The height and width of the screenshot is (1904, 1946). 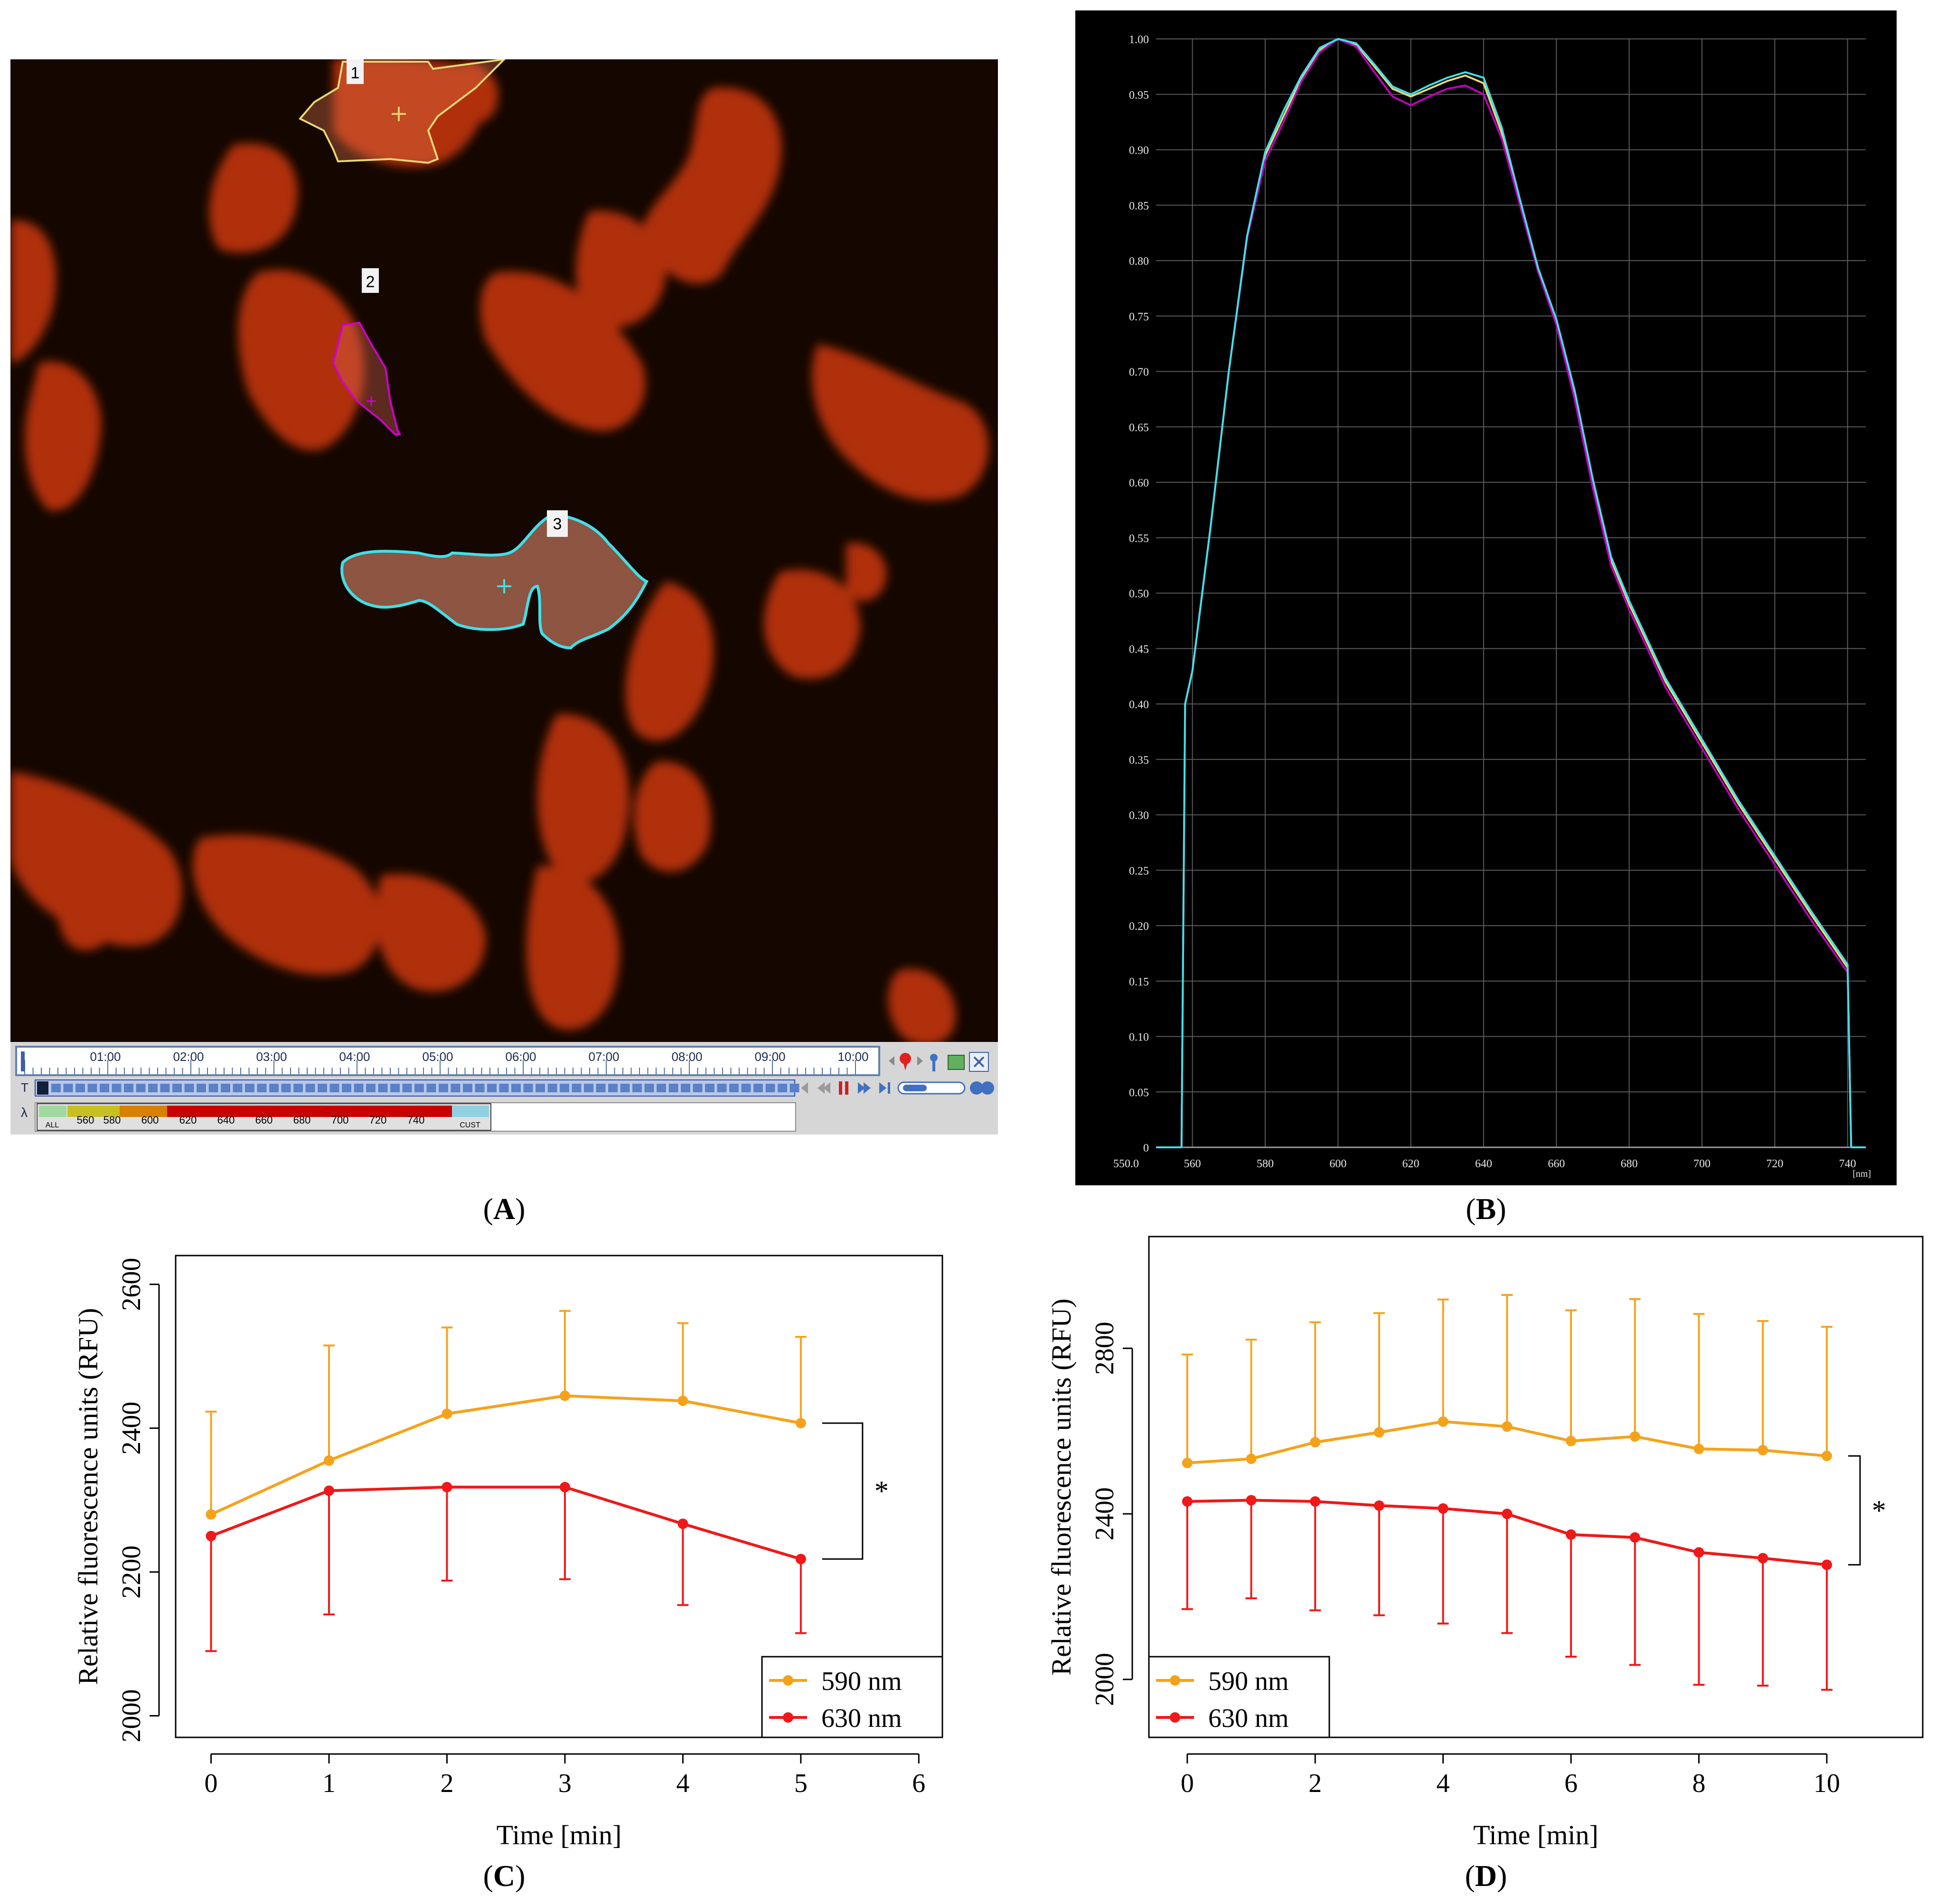 What do you see at coordinates (1139, 1093) in the screenshot?
I see `y-tick-label: 0.05` at bounding box center [1139, 1093].